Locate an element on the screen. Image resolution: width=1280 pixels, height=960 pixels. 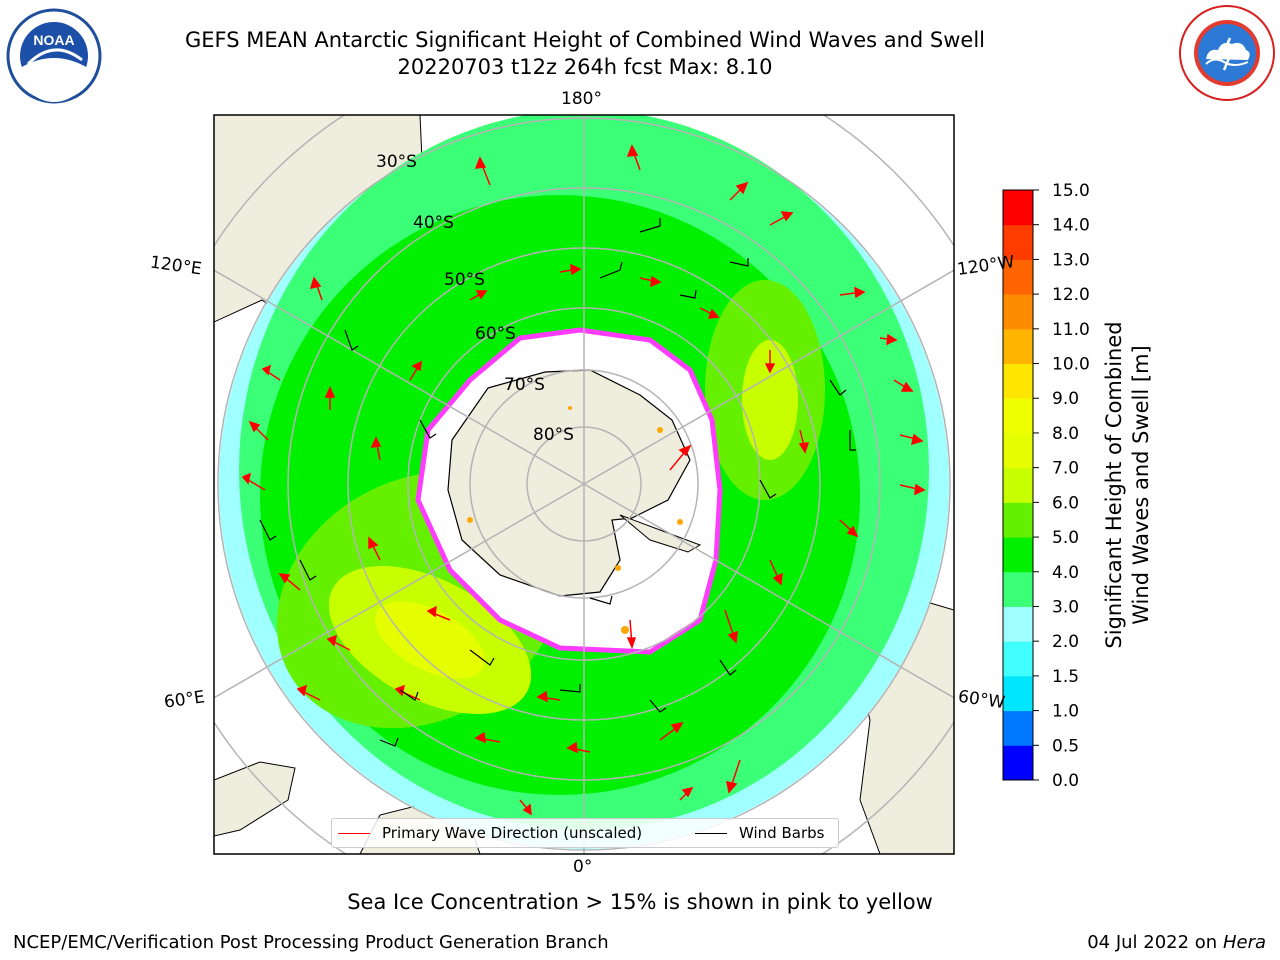
lat-label-60s: 60°S is located at coordinates (495, 334).